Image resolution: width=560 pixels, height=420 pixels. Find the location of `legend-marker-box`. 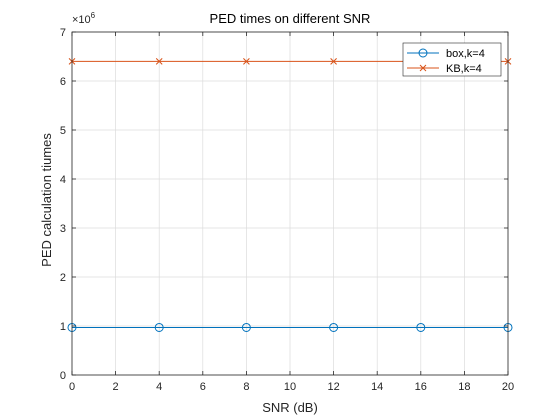

legend-marker-box is located at coordinates (423, 53).